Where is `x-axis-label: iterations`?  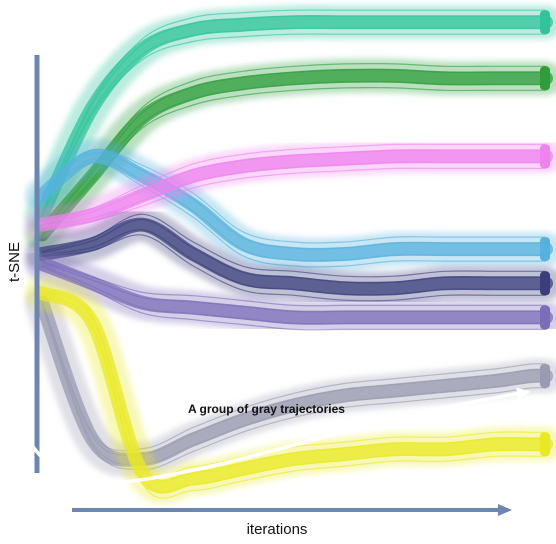
x-axis-label: iterations is located at coordinates (277, 529).